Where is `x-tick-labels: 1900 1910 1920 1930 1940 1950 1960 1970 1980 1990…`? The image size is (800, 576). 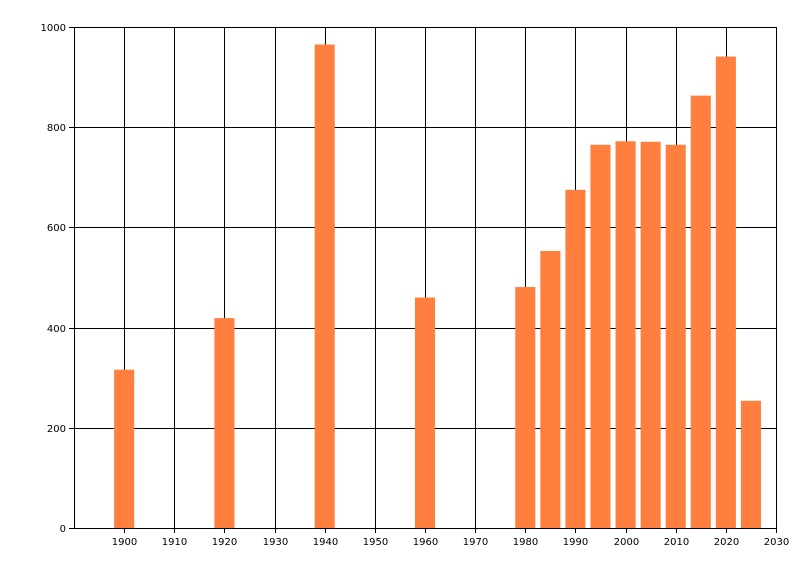 x-tick-labels: 1900 1910 1920 1930 1940 1950 1960 1970 1980 1990… is located at coordinates (450, 542).